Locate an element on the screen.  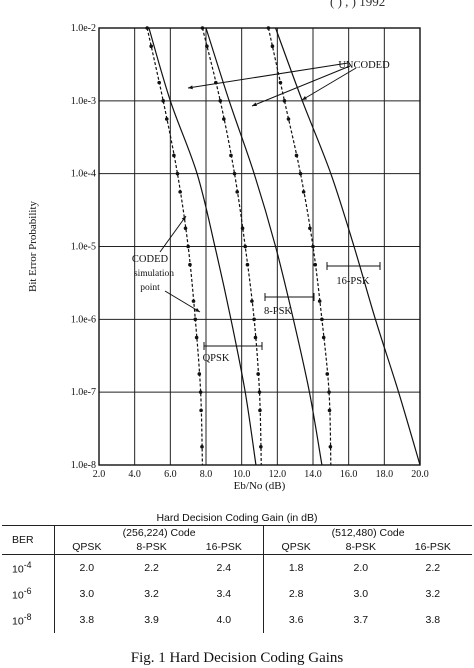
y-tick-label: 1.0e-4 is located at coordinates (83, 174).